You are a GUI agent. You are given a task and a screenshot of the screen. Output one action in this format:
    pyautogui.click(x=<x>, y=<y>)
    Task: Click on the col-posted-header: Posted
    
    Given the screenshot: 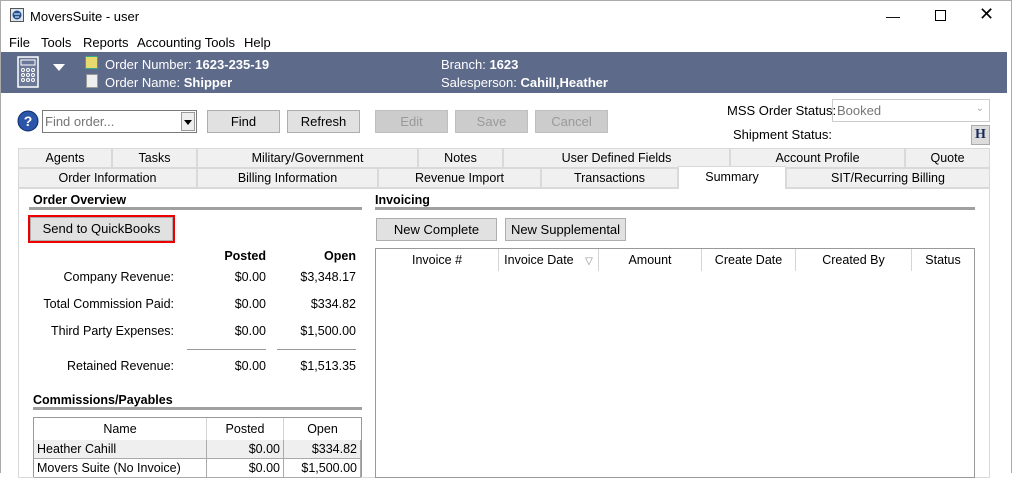 What is the action you would take?
    pyautogui.click(x=245, y=256)
    